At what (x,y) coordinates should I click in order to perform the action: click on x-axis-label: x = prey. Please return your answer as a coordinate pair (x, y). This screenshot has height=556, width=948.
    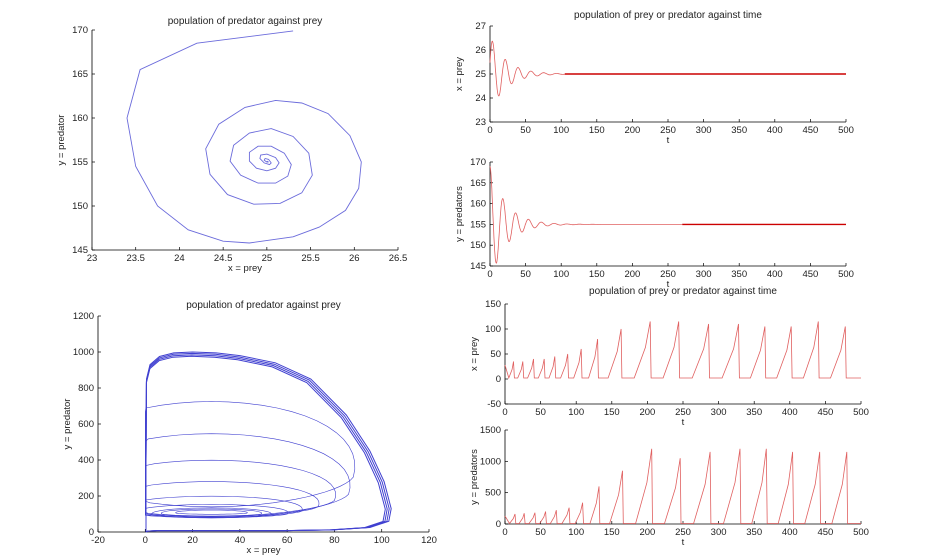
    Looking at the image, I should click on (245, 268).